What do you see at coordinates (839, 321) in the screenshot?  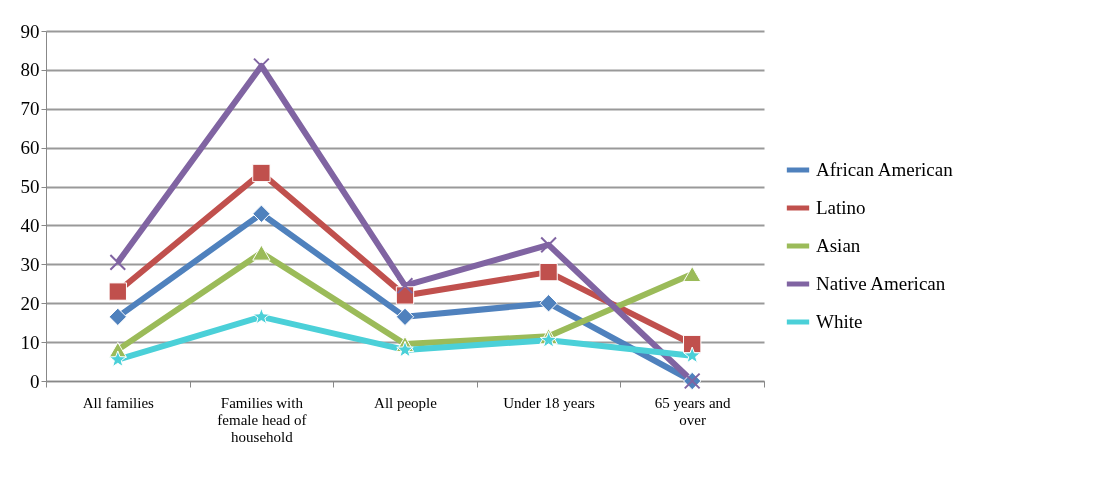 I see `legend-label: White` at bounding box center [839, 321].